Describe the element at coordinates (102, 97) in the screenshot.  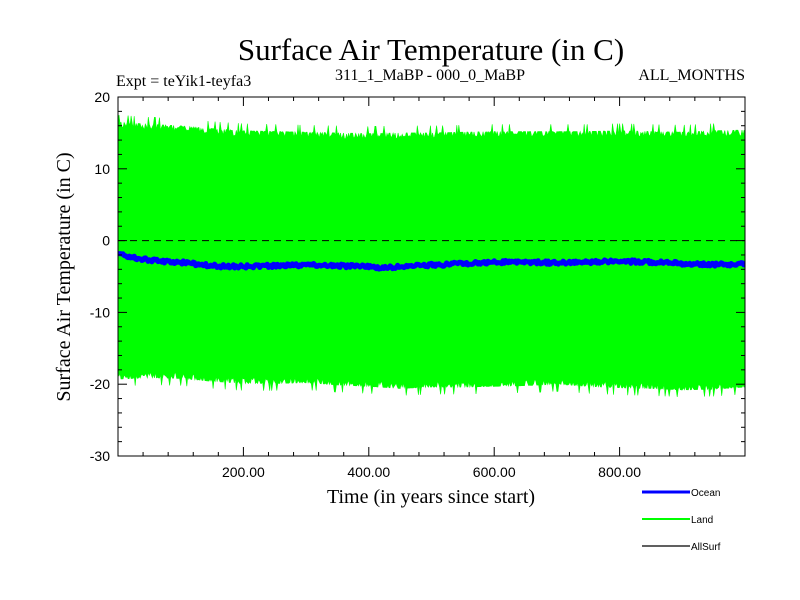
I see `y-tick-label: 20` at that location.